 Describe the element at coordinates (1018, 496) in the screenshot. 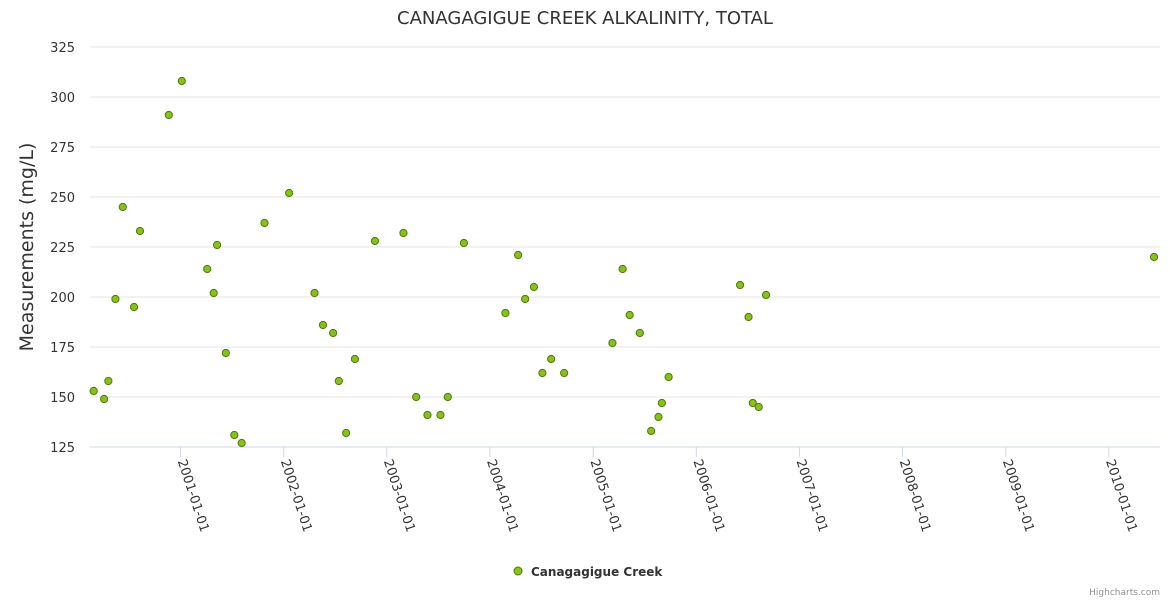

I see `x-tick-label: 2009-01-01` at that location.